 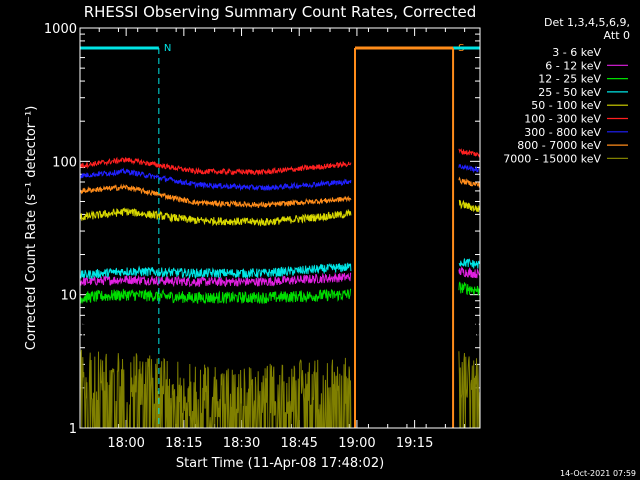 I want to click on y-axis-label: Corrected Count Rate (s⁻¹ detector⁻¹), so click(x=31, y=228).